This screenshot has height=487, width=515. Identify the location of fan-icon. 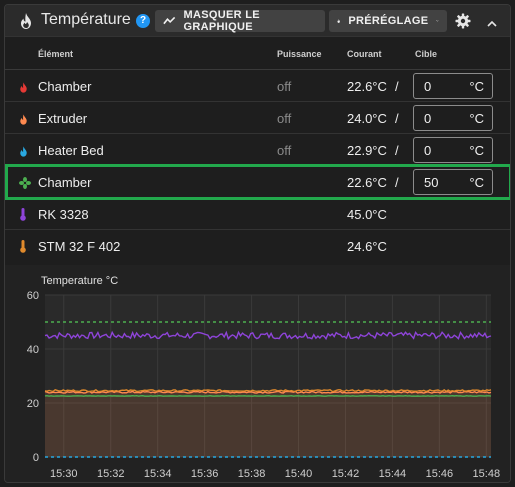
(25, 185).